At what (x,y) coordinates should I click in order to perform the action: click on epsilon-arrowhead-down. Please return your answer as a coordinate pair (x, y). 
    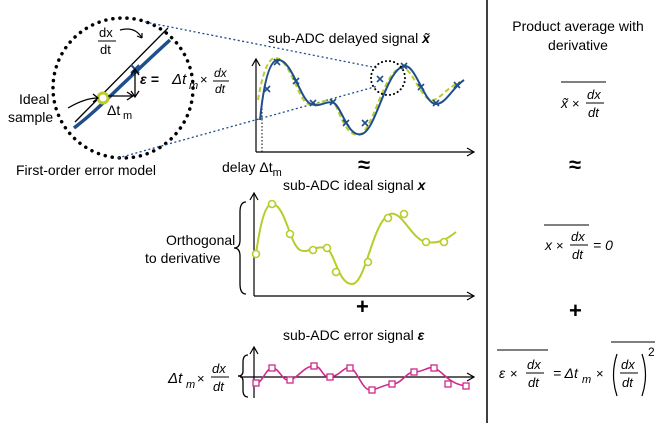
    Looking at the image, I should click on (135, 94).